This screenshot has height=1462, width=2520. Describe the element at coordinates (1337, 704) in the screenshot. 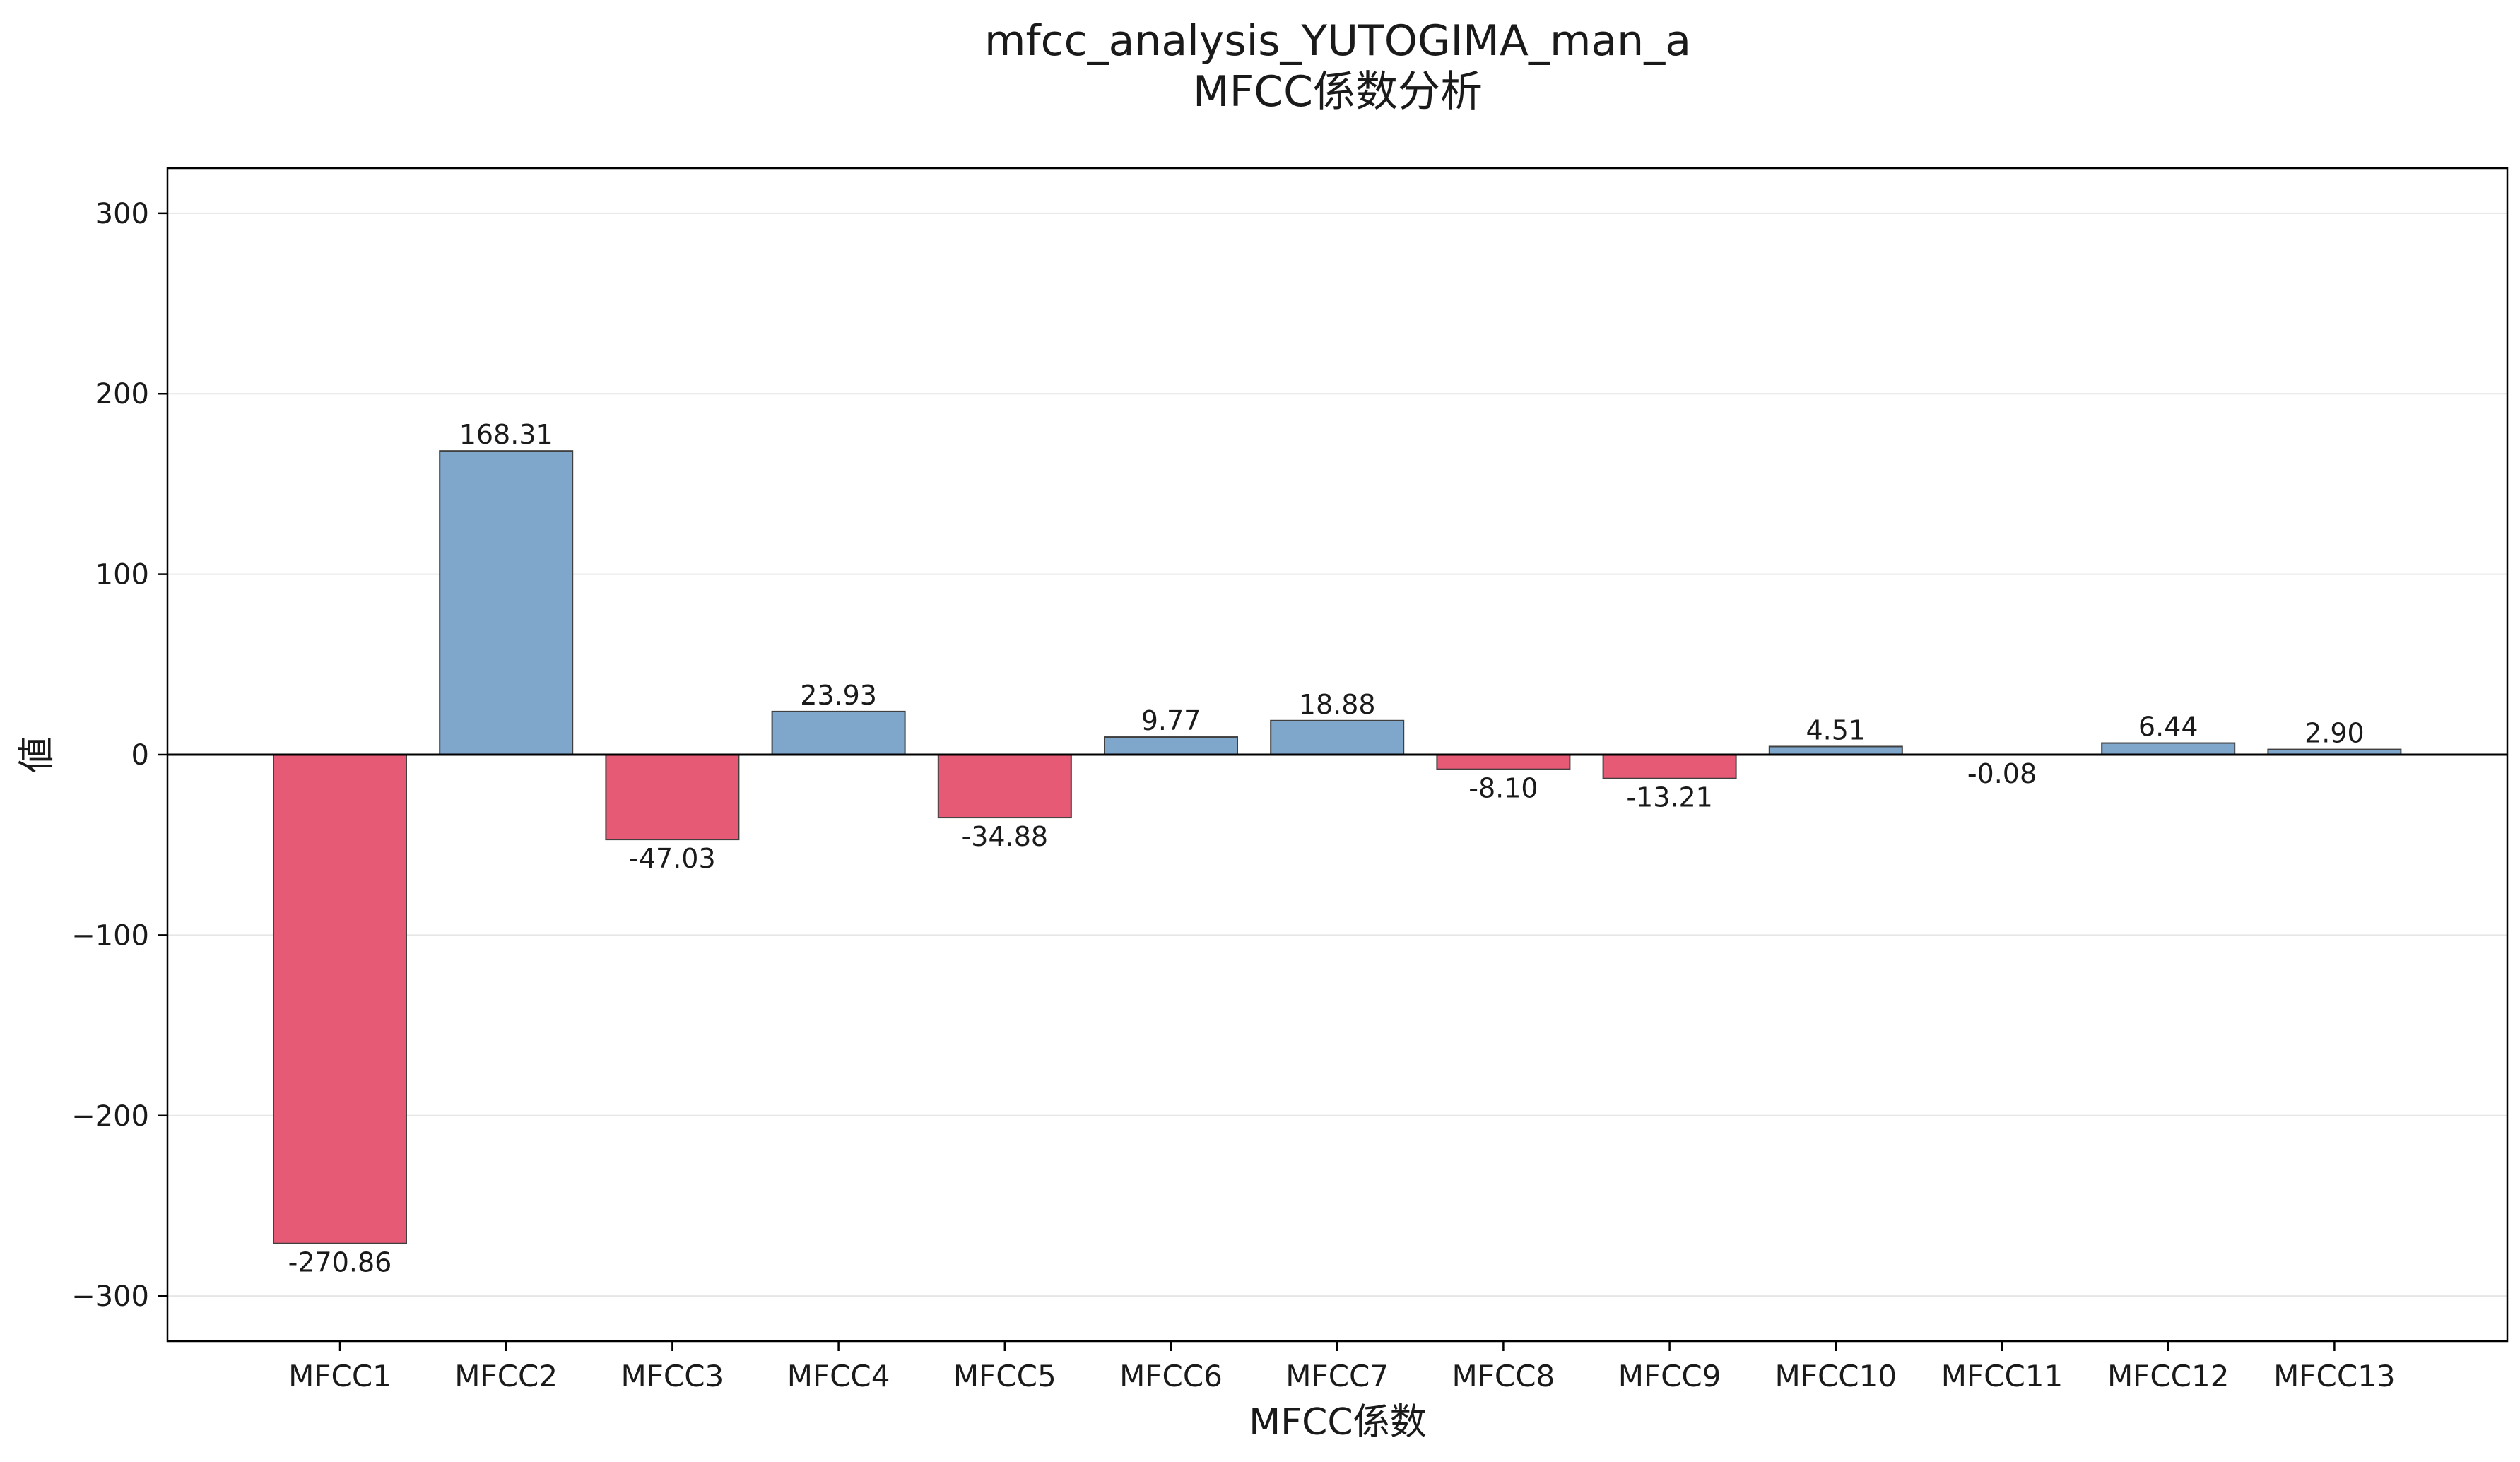

I see `value-label-mfcc7: 18.88` at that location.